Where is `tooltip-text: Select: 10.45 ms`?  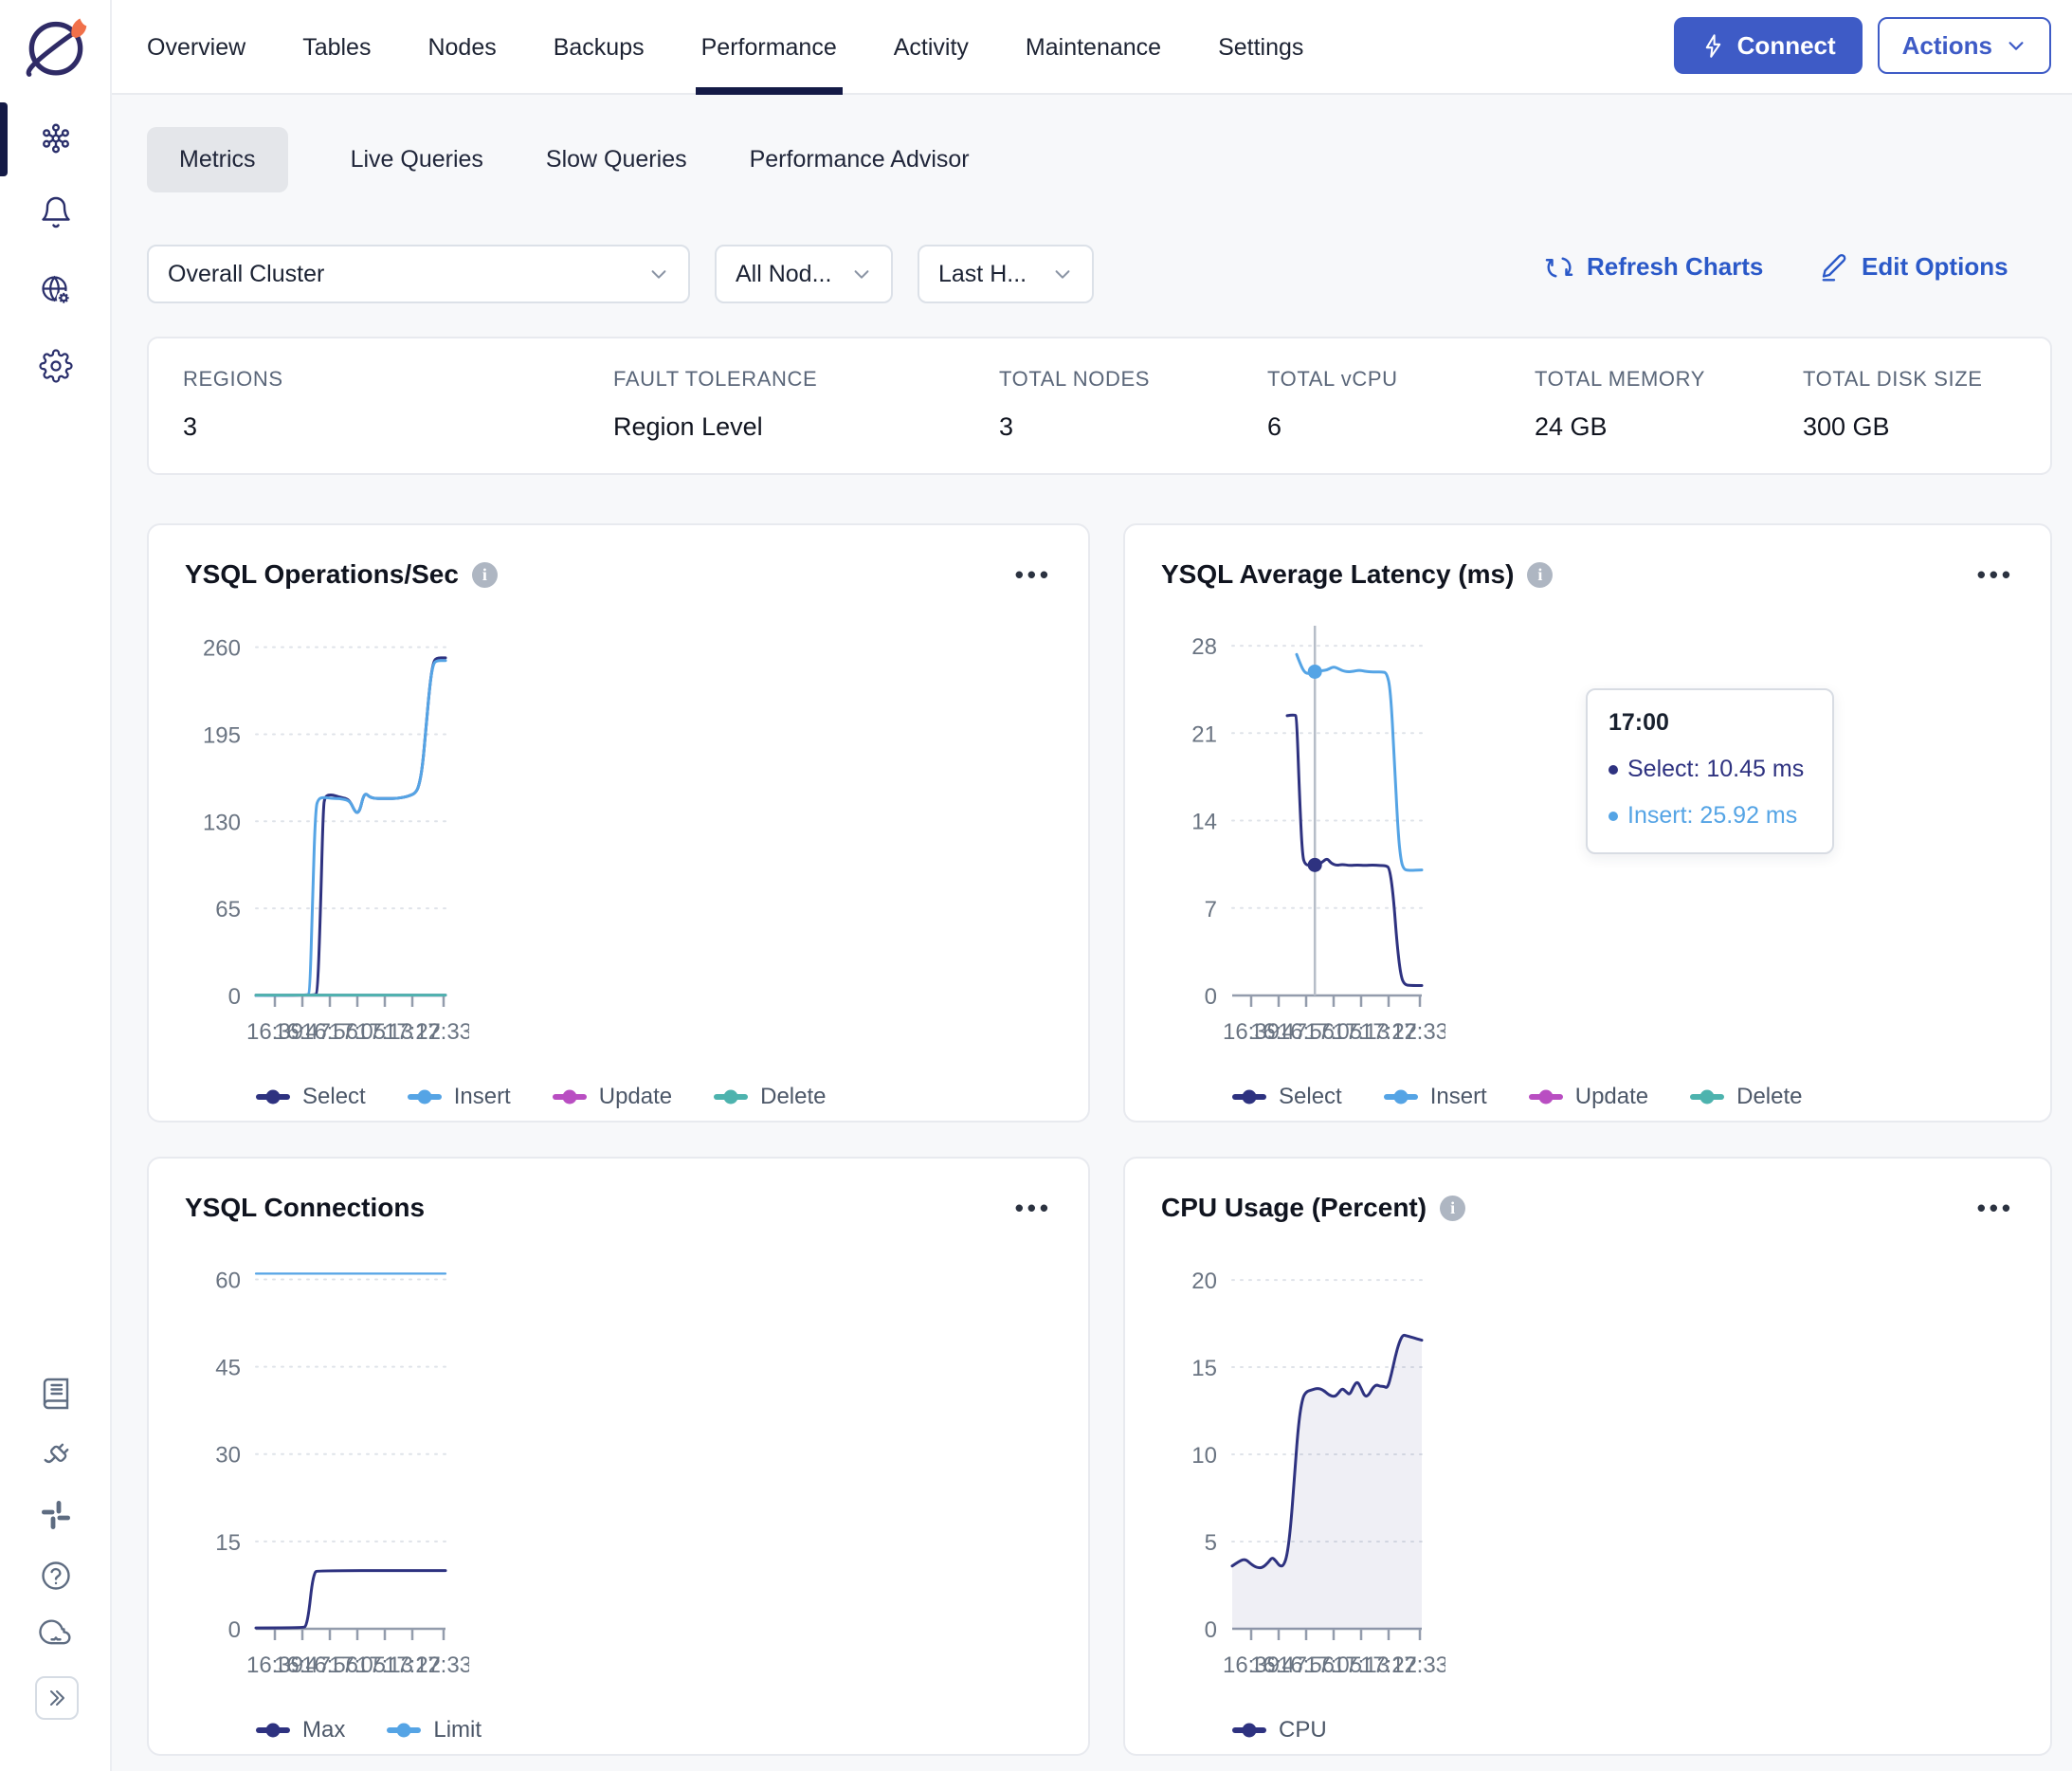
tooltip-text: Select: 10.45 ms is located at coordinates (1716, 769).